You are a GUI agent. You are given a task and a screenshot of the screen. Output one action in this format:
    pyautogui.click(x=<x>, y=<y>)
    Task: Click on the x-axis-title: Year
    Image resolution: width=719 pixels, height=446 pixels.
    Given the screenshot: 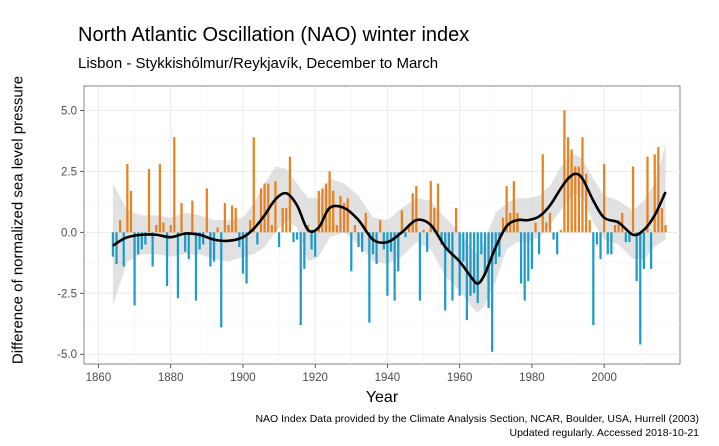 What is the action you would take?
    pyautogui.click(x=382, y=397)
    